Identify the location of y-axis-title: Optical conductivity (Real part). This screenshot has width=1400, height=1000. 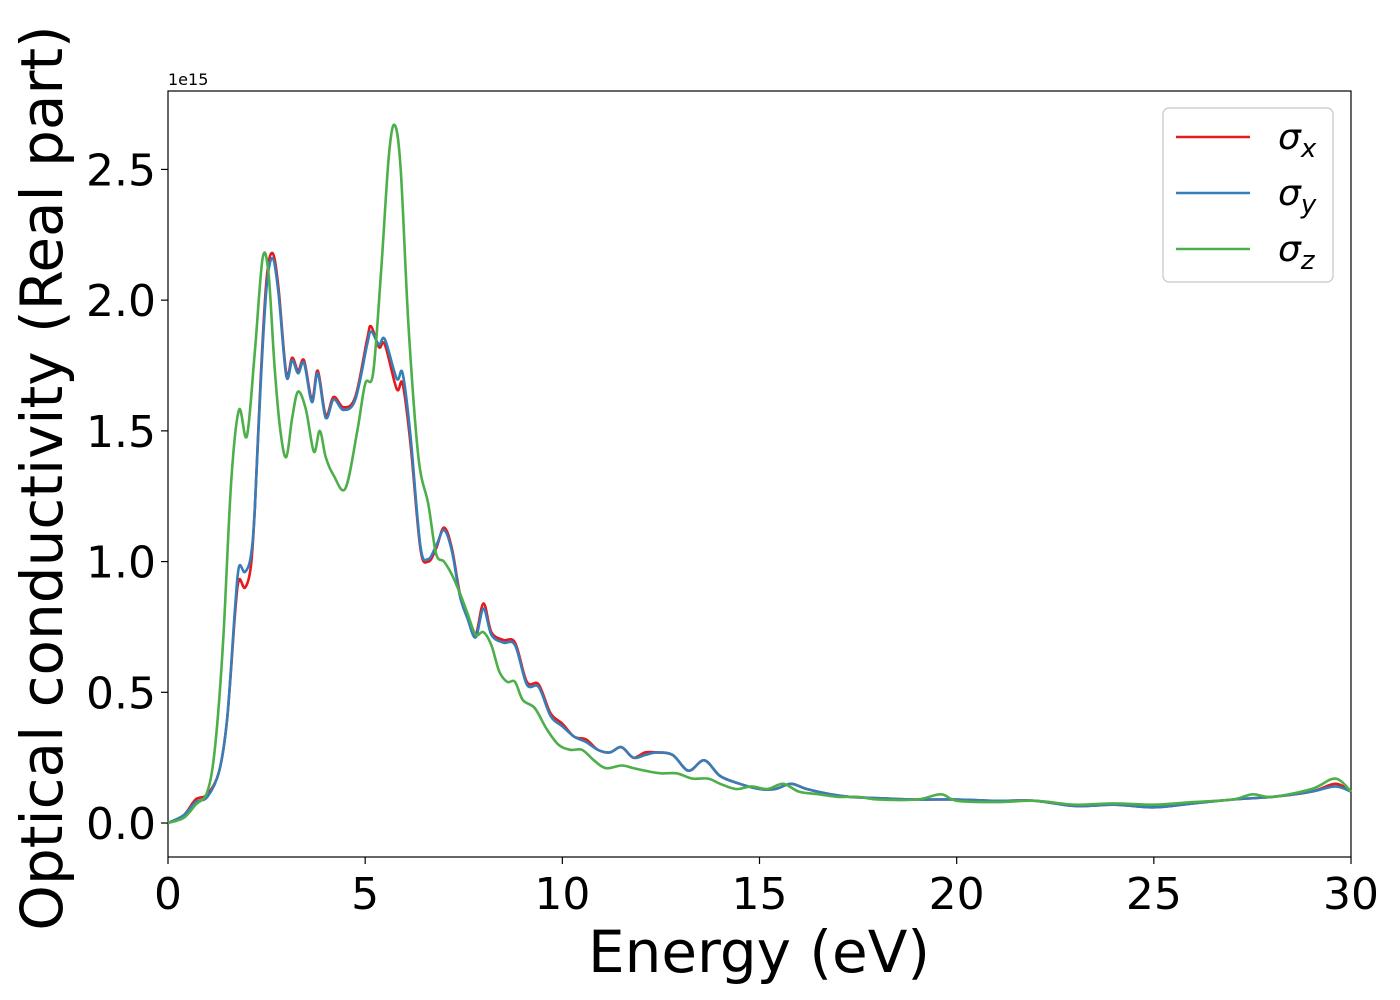
(42, 477).